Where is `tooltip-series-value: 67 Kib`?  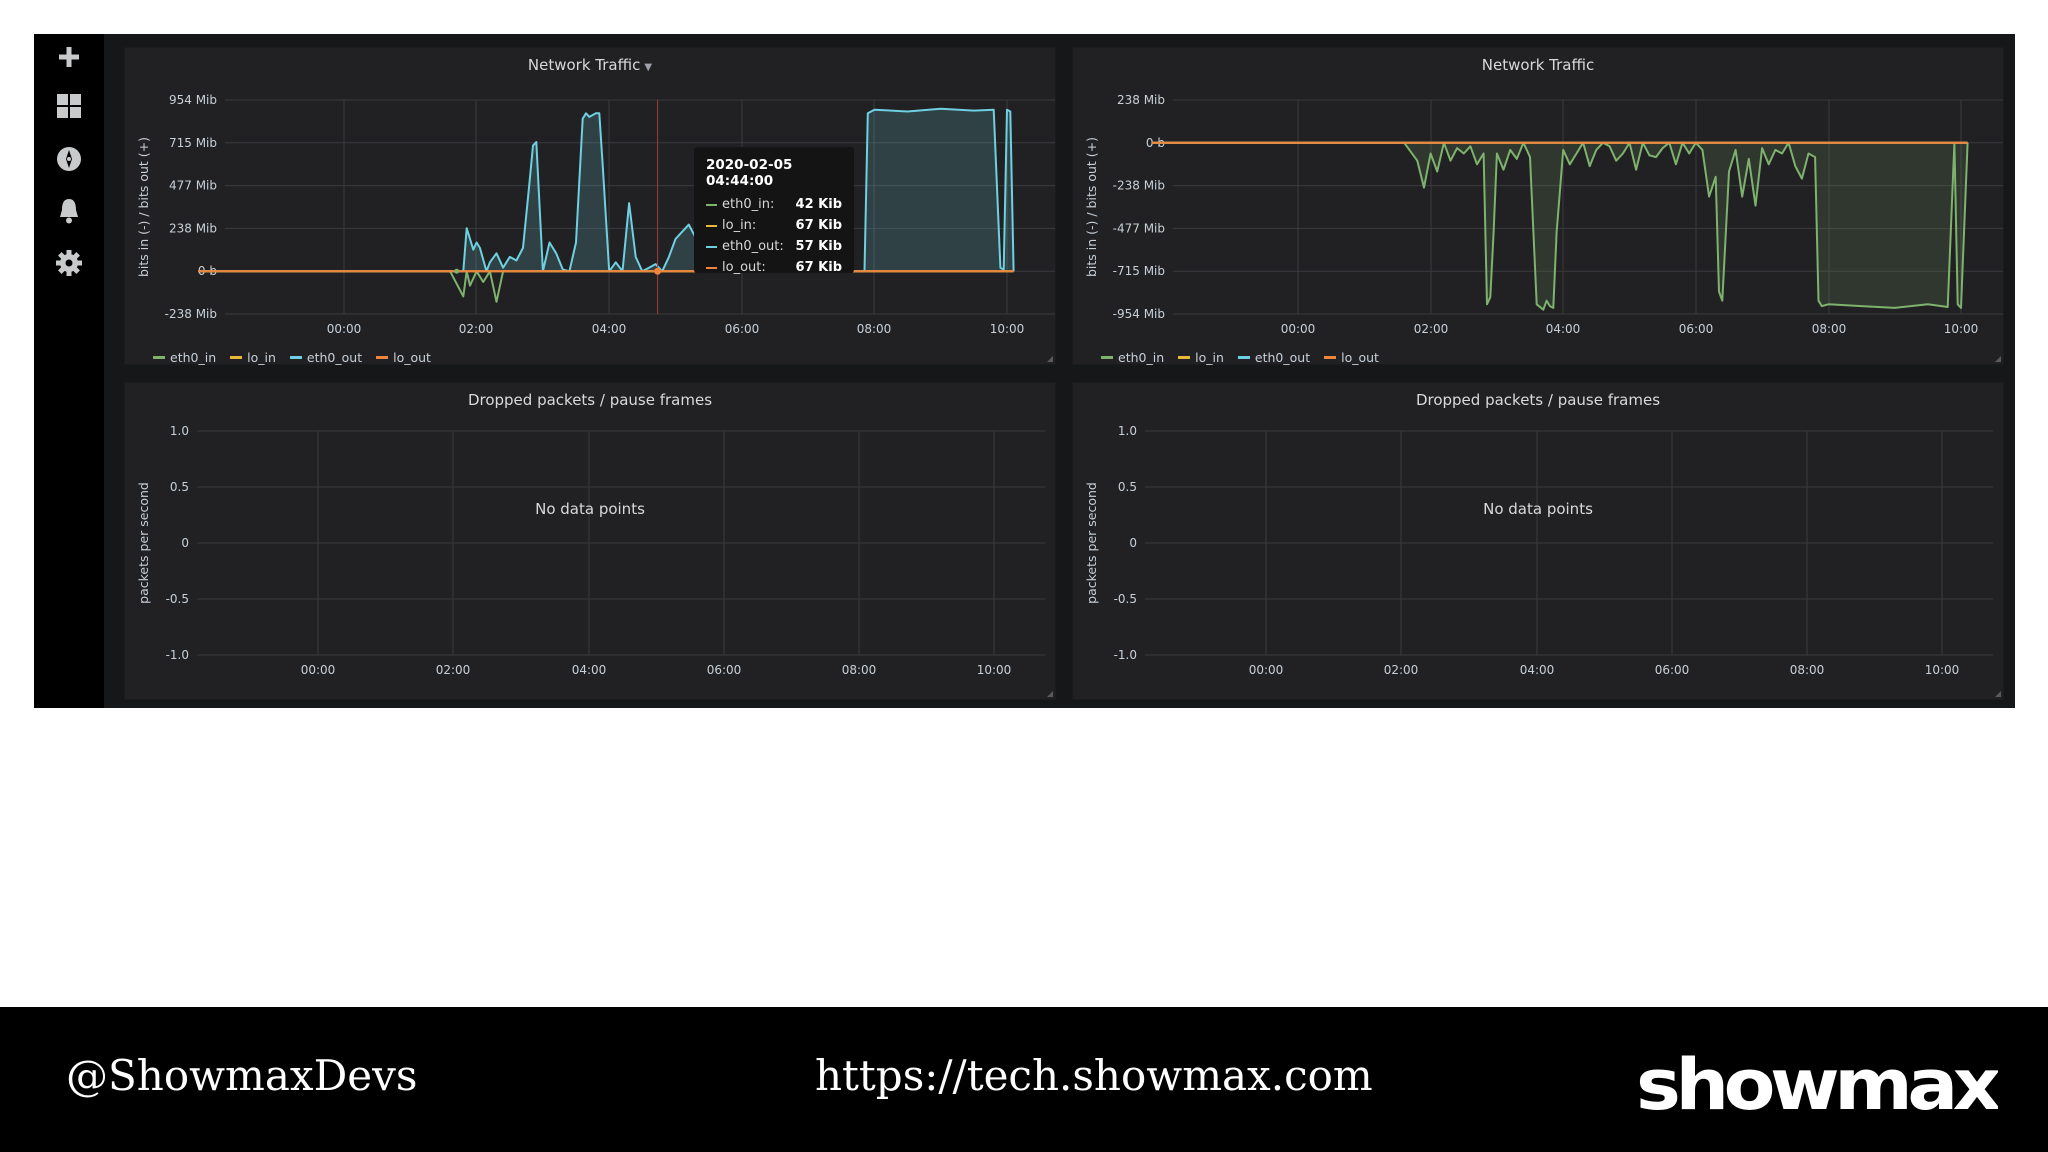
tooltip-series-value: 67 Kib is located at coordinates (818, 267).